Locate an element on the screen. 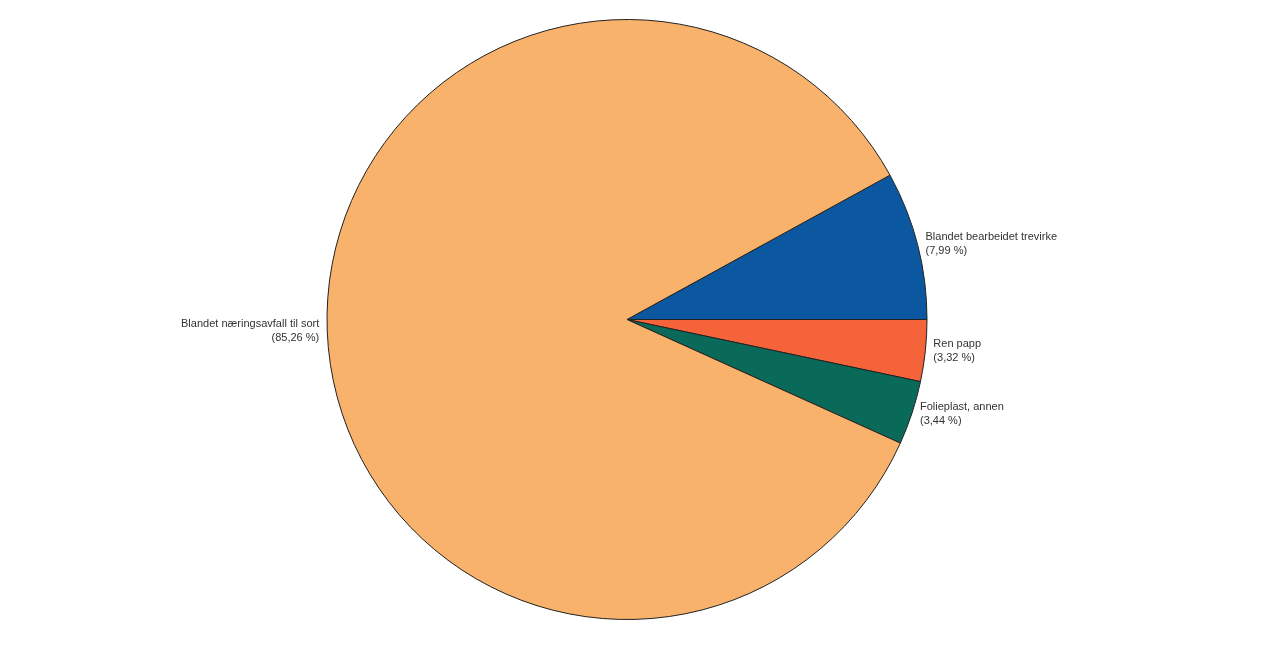 This screenshot has width=1274, height=659. slice-label: Ren papp is located at coordinates (957, 342).